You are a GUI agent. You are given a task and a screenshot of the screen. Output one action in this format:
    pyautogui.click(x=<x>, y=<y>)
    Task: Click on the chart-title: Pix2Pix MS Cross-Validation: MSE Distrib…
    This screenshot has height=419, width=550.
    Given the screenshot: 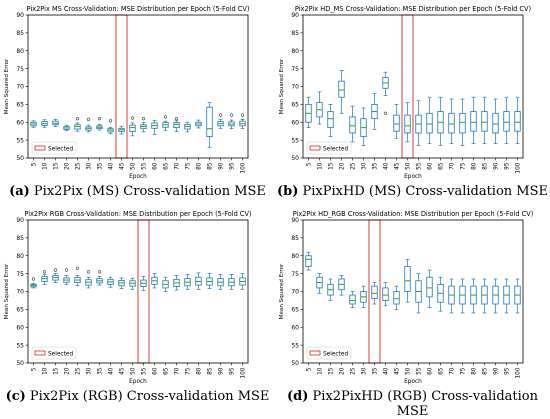 What is the action you would take?
    pyautogui.click(x=138, y=9)
    